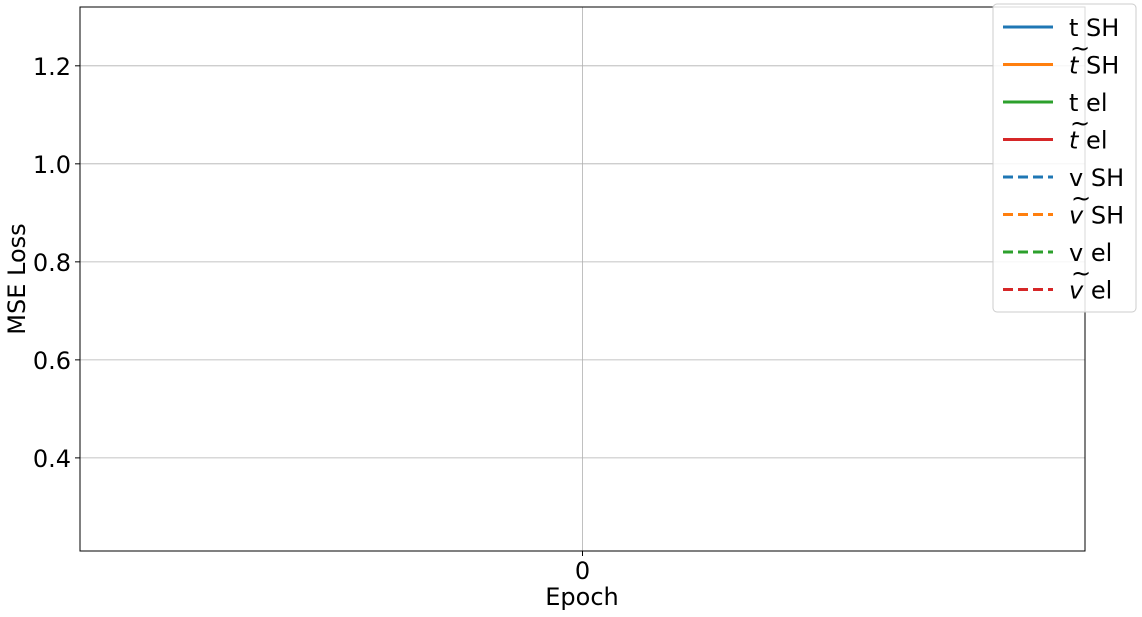 This screenshot has height=617, width=1142. What do you see at coordinates (17, 278) in the screenshot?
I see `y-axis-label: MSE Loss` at bounding box center [17, 278].